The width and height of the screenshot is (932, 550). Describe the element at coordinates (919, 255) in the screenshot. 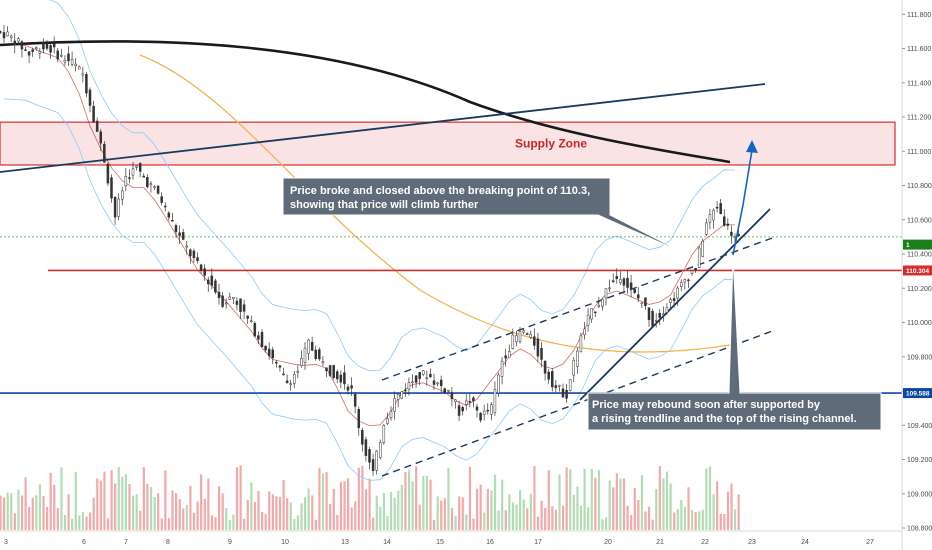

I see `y-tick-label: 110.400` at that location.